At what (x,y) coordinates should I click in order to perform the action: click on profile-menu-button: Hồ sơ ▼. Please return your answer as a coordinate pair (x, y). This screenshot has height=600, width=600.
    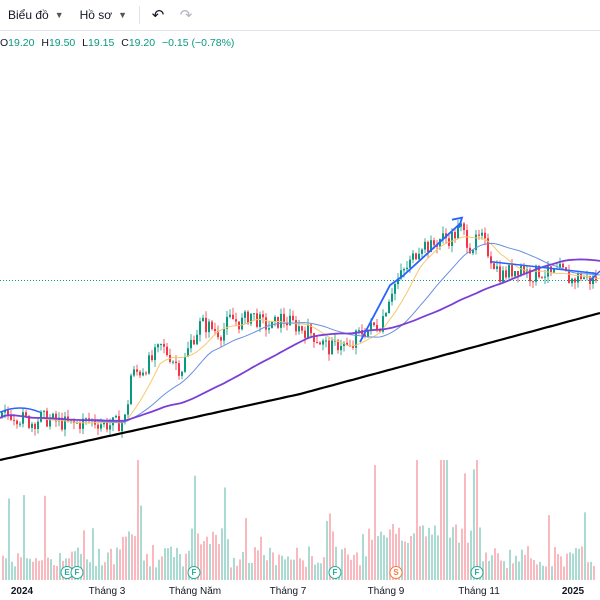
    Looking at the image, I should click on (103, 15).